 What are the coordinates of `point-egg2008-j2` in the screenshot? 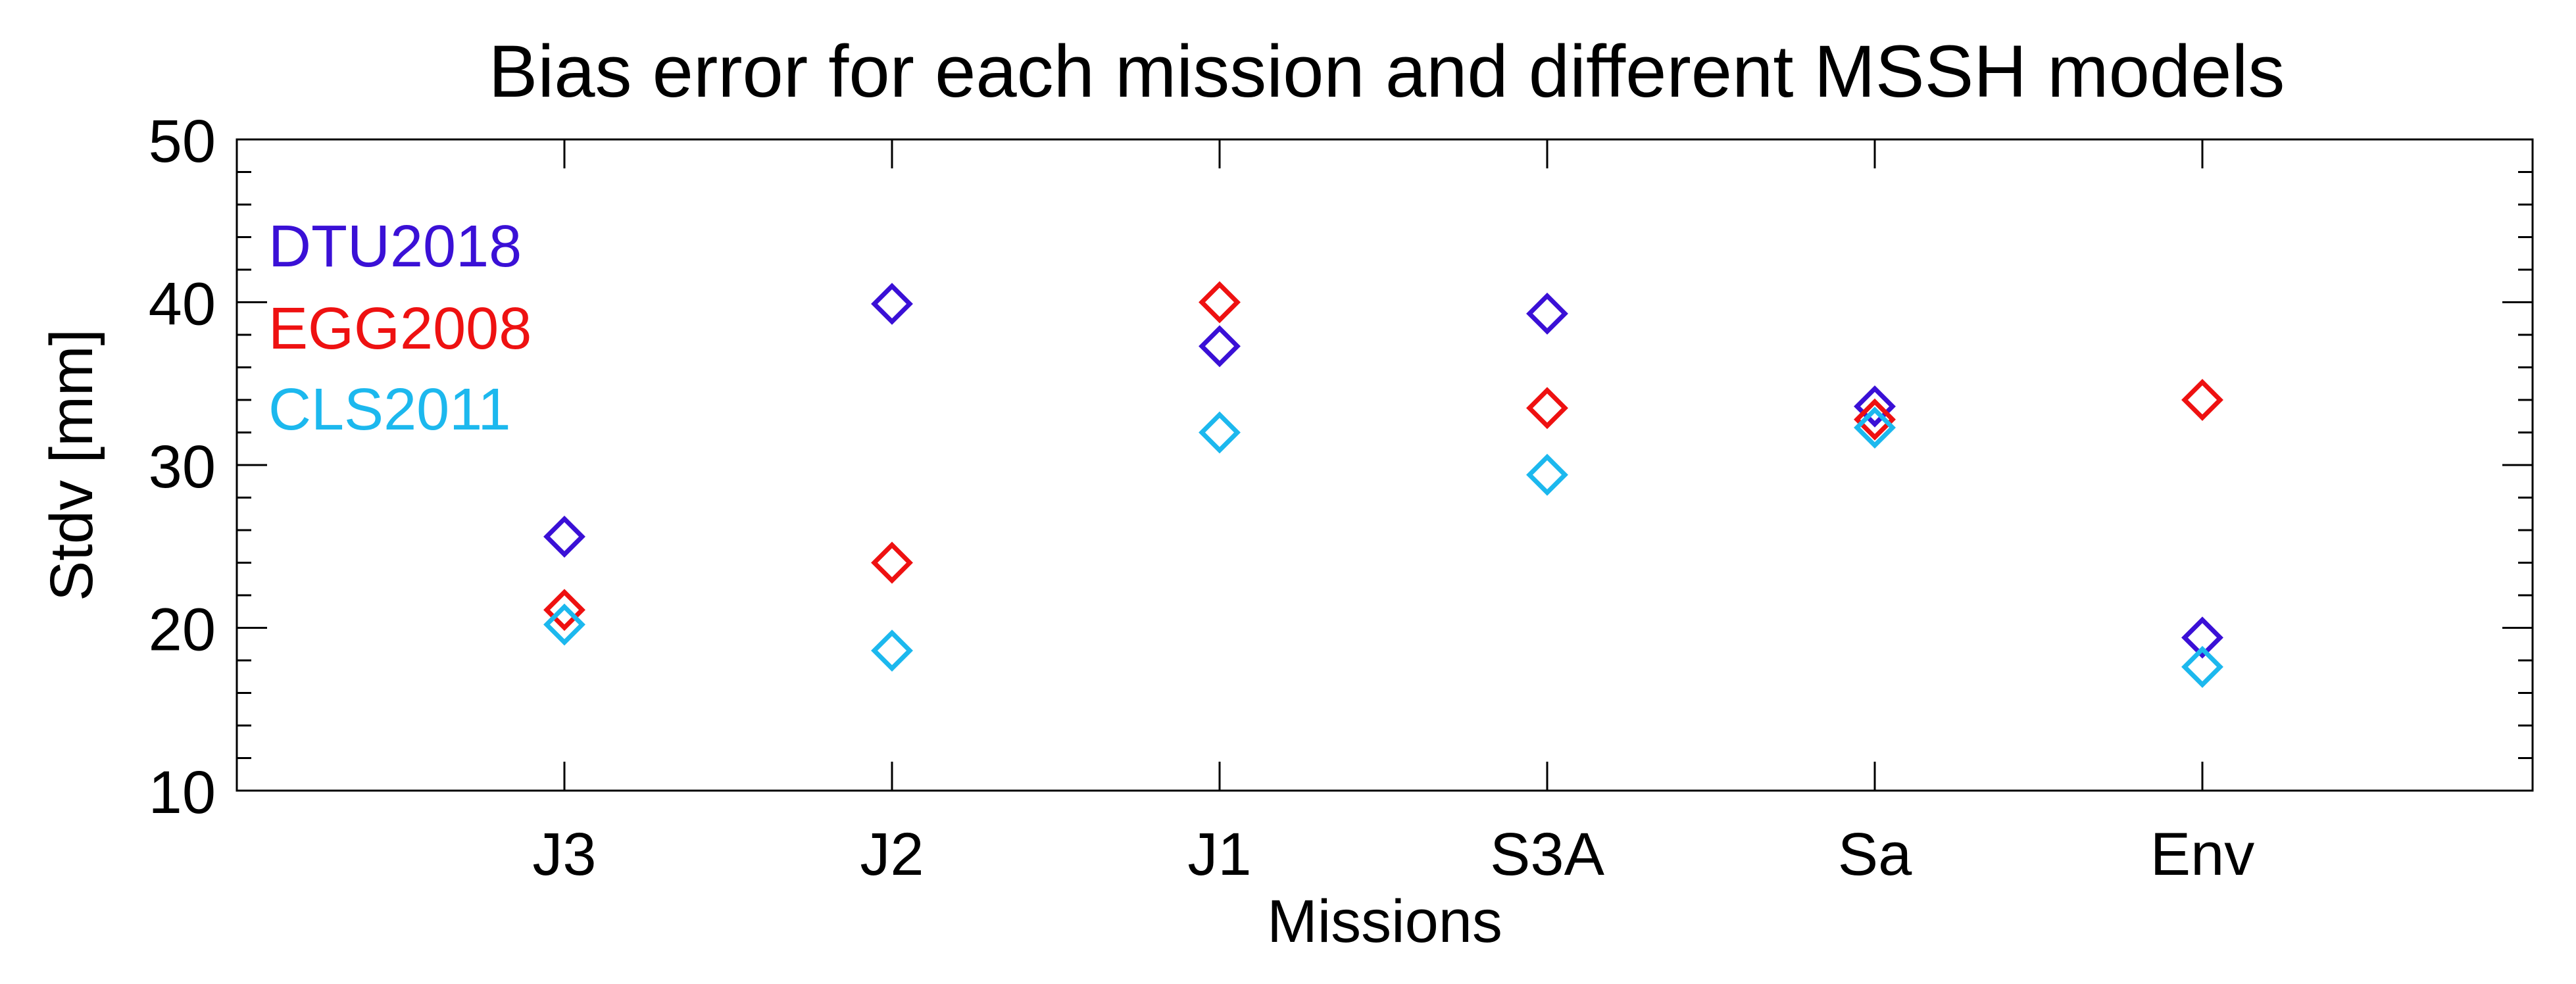 It's located at (892, 562).